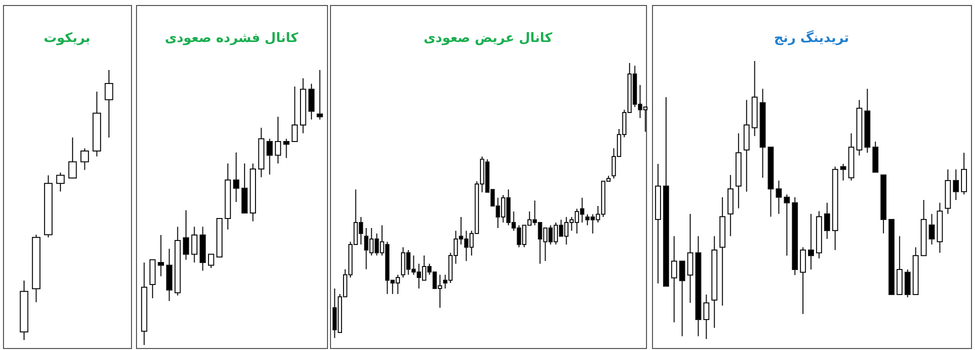  Describe the element at coordinates (67, 38) in the screenshot. I see `chart-title: بریکوت` at that location.